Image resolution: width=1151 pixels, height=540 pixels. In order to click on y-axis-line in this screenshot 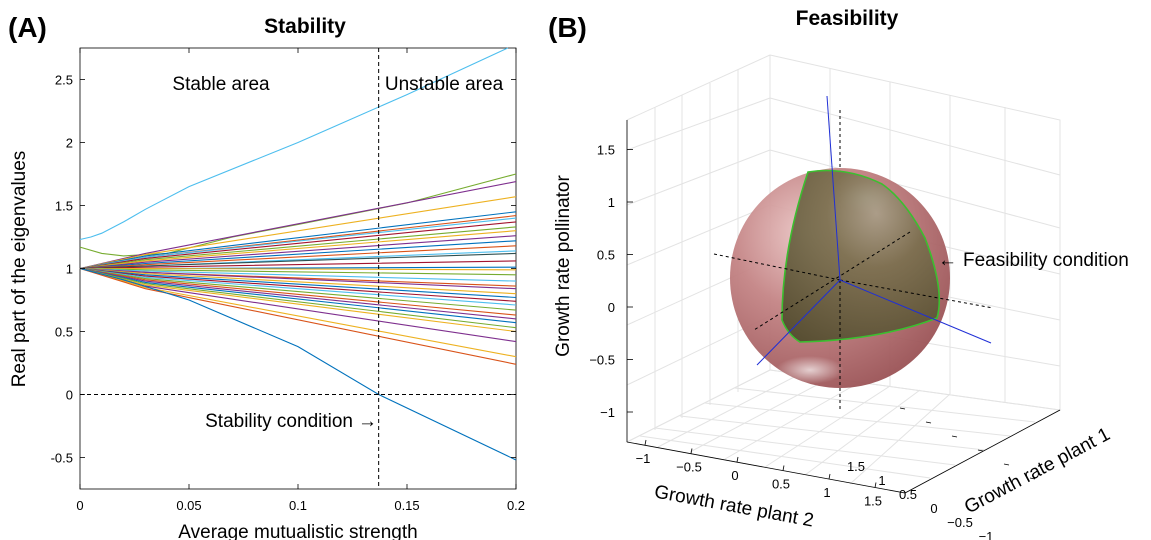, I will do `click(982, 451)`.